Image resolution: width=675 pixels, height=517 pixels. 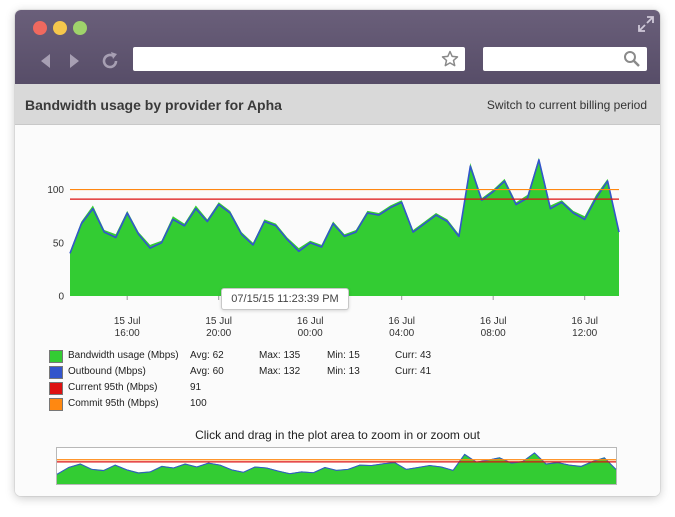 I want to click on switch-billing-period-link: Switch to current billing period, so click(x=566, y=105).